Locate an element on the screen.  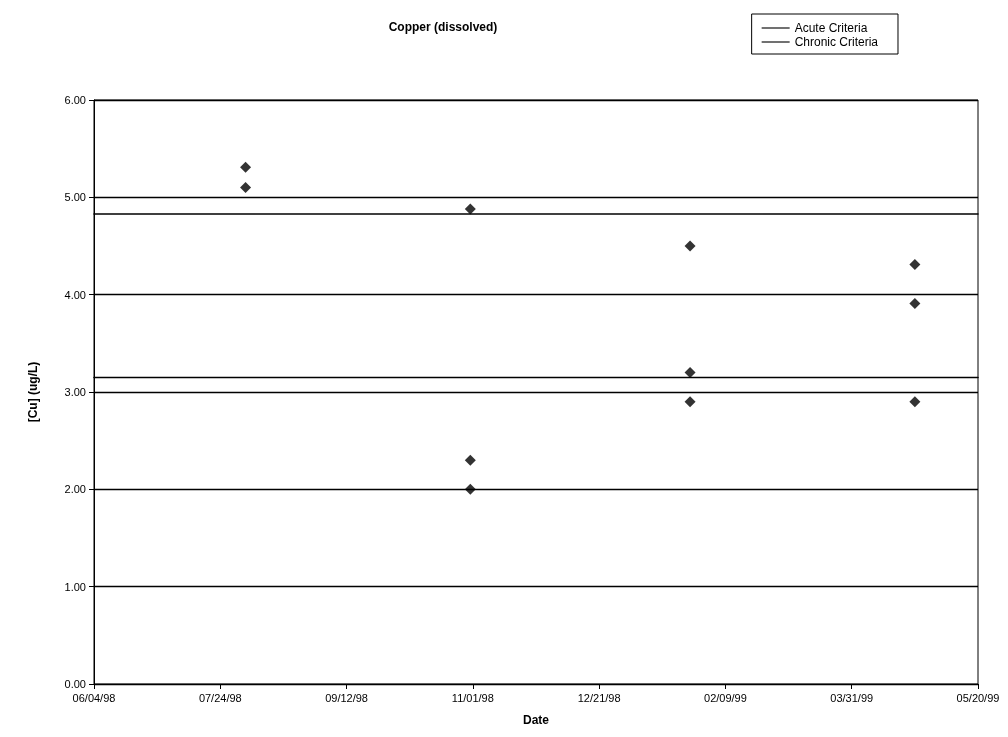
x-tick-label: 12/21/98 is located at coordinates (599, 697).